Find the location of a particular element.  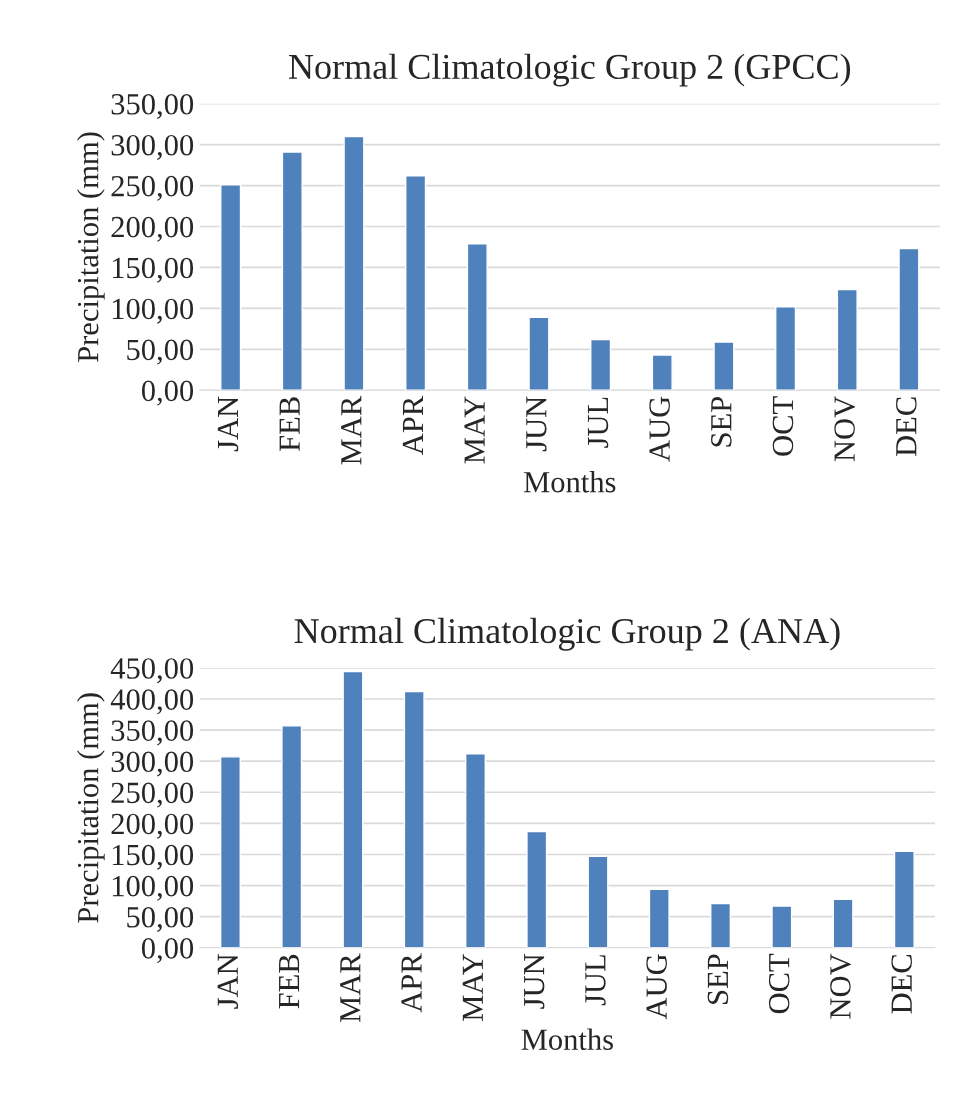

chart-title: Normal Climatologic Group 2 (GPCC) is located at coordinates (569, 70).